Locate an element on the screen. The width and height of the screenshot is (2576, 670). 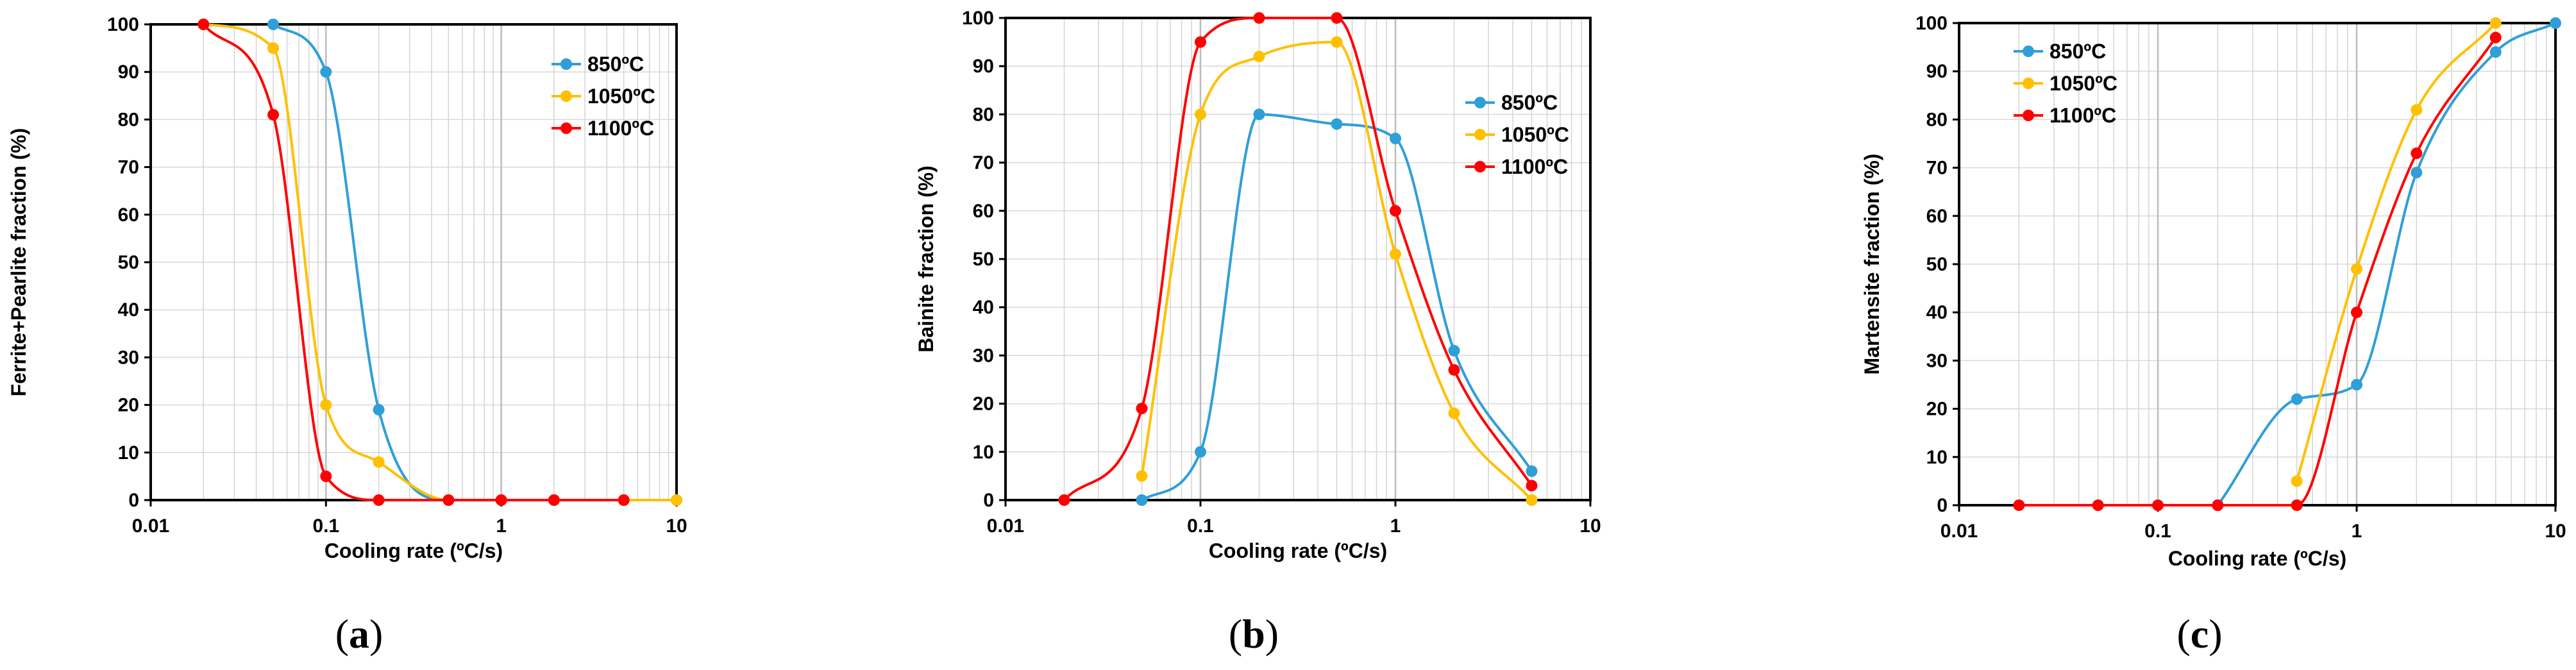
caption-part: b is located at coordinates (1253, 634).